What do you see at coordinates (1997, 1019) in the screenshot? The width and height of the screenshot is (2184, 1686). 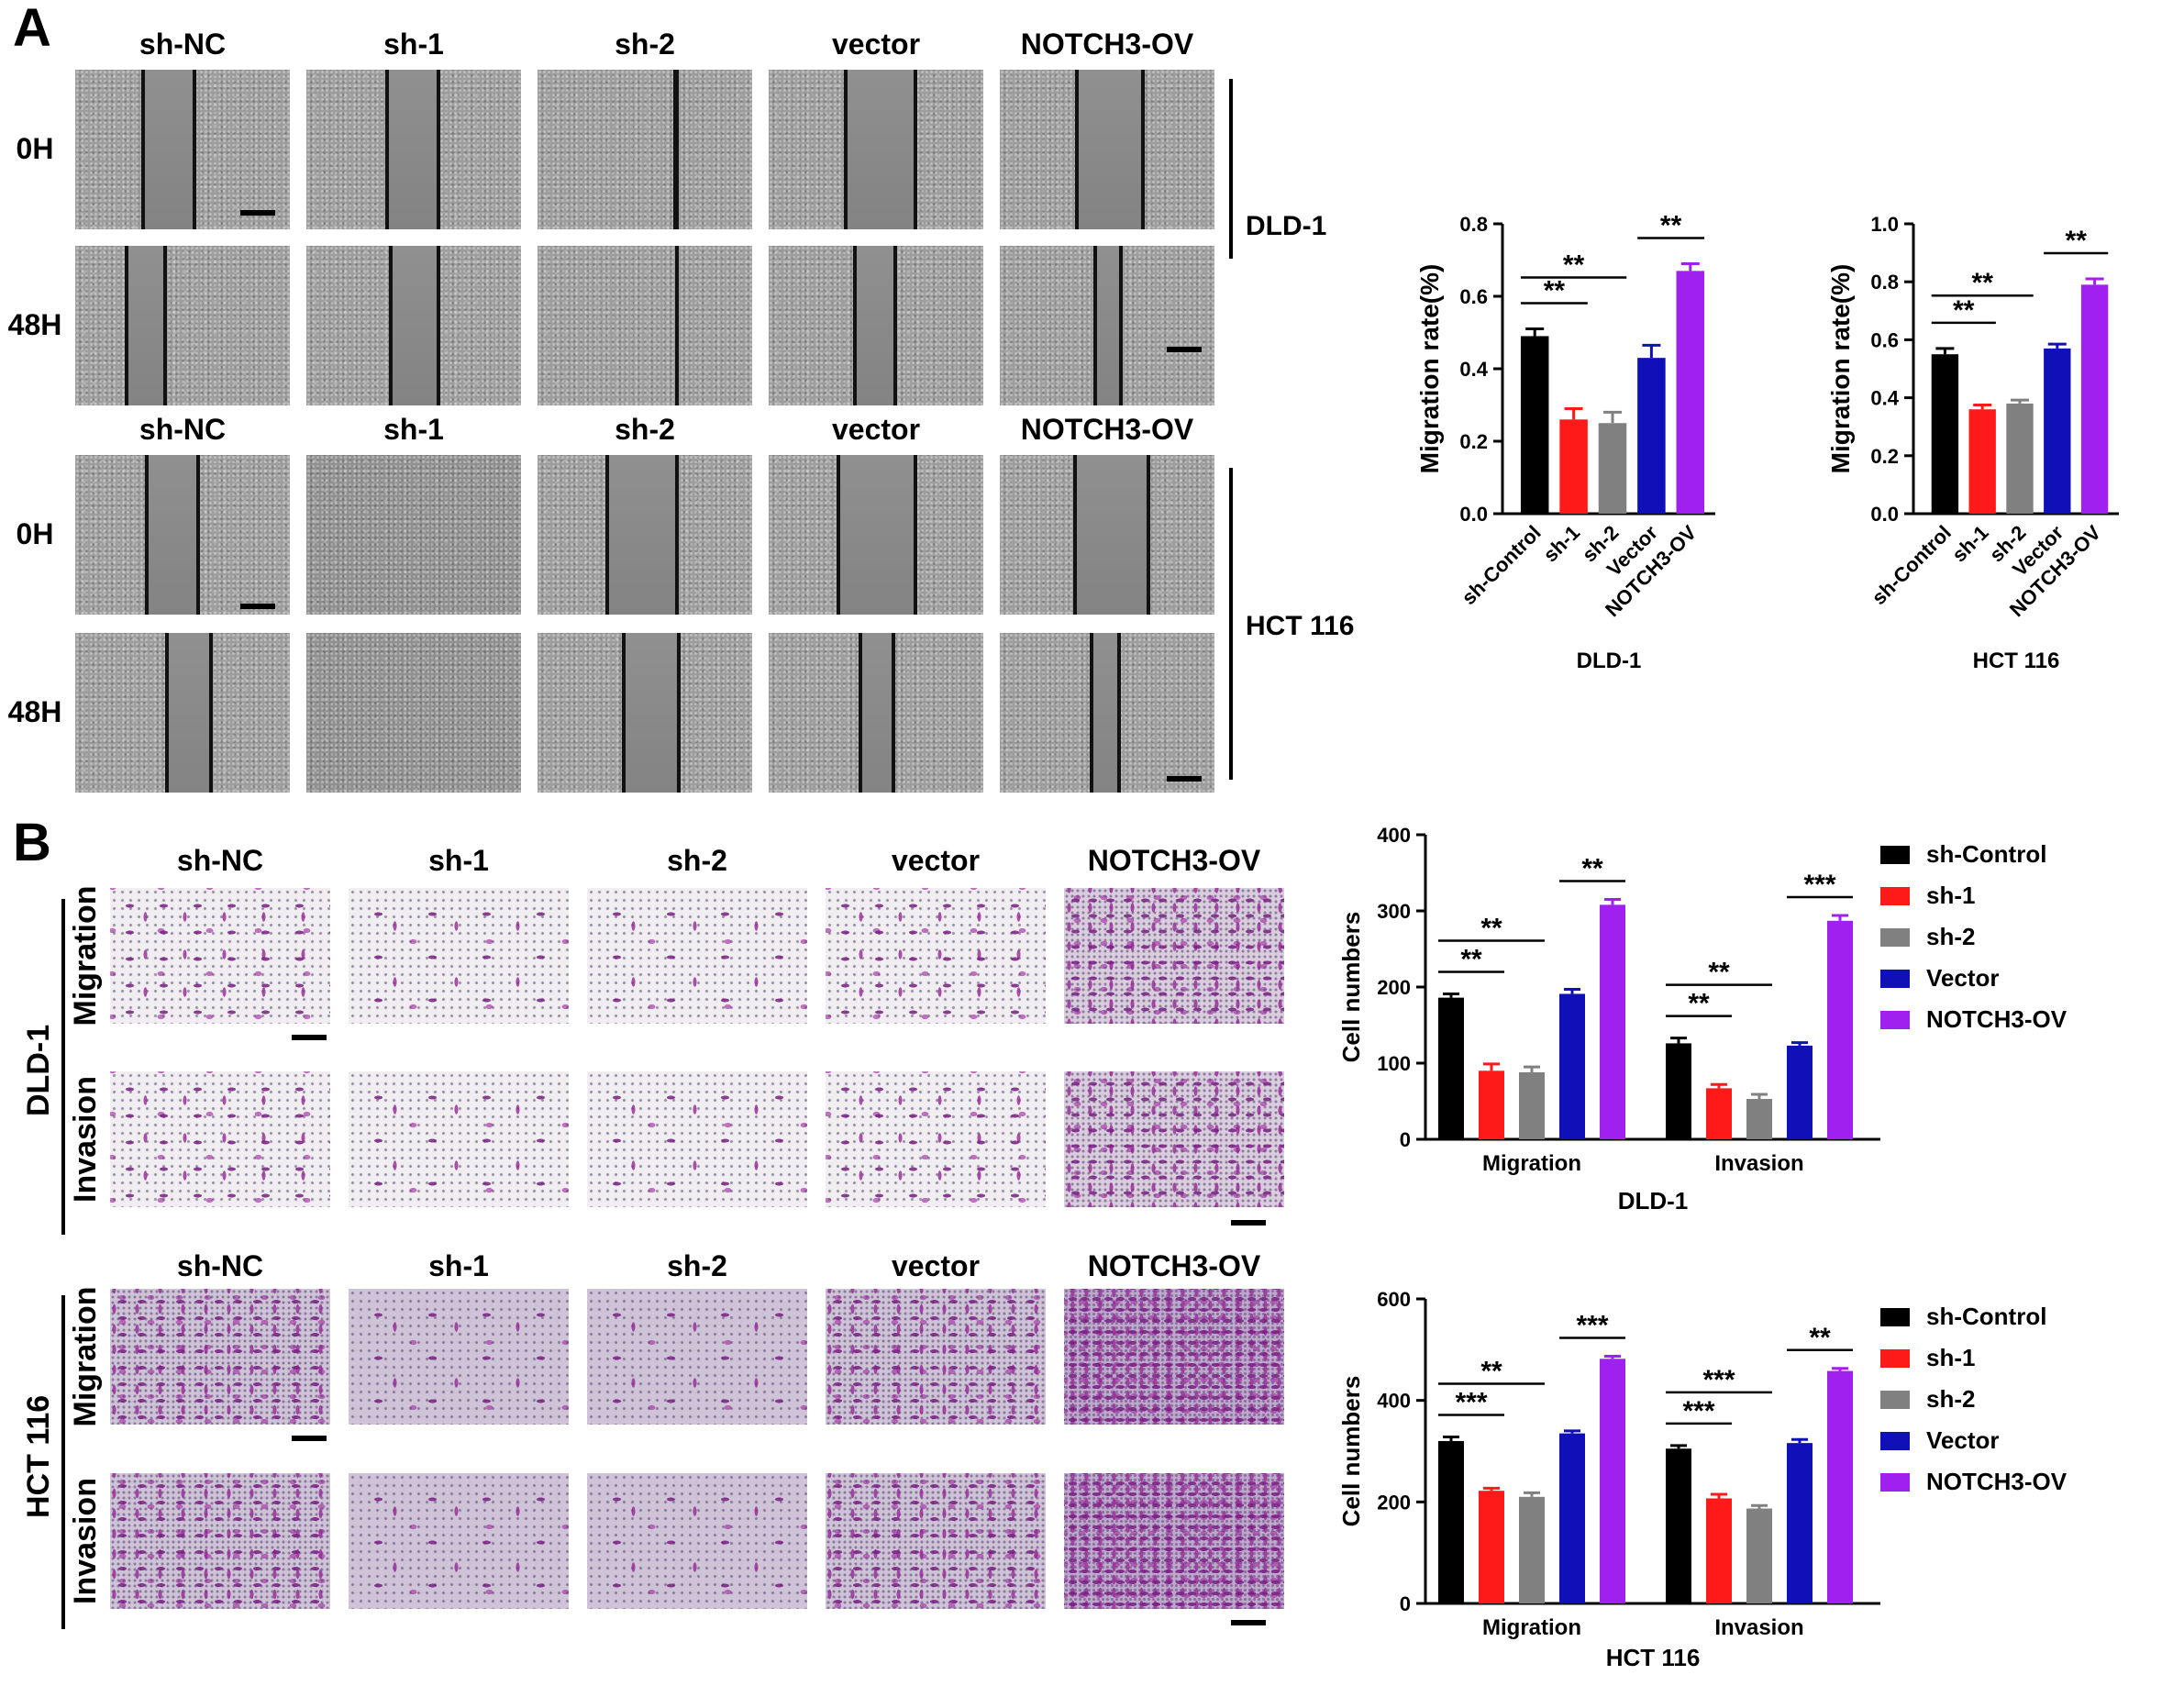 I see `legend-label: NOTCH3-OV` at bounding box center [1997, 1019].